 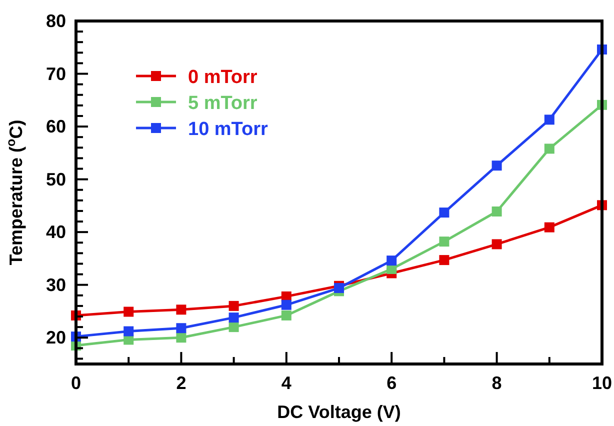 What do you see at coordinates (56, 74) in the screenshot?
I see `y-tick-label: 70` at bounding box center [56, 74].